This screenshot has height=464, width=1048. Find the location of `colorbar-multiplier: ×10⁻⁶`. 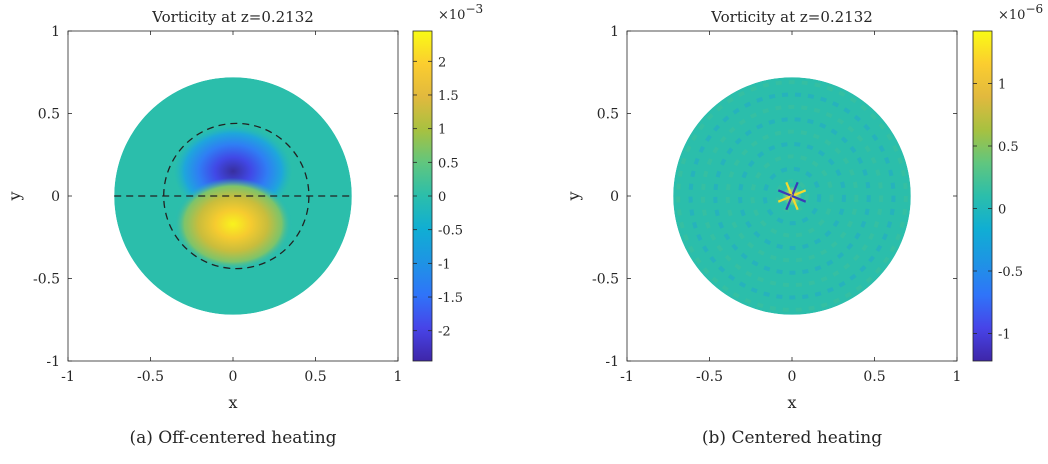

colorbar-multiplier: ×10⁻⁶ is located at coordinates (1020, 12).